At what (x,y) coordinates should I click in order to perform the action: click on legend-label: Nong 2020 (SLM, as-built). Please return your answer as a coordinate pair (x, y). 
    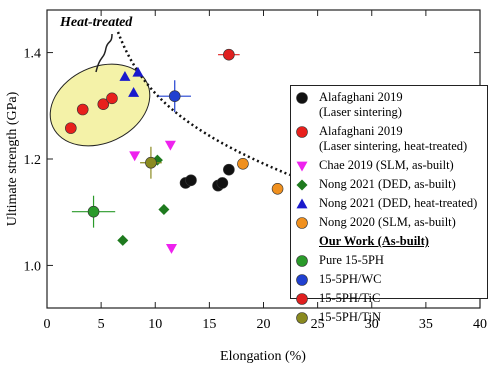
    Looking at the image, I should click on (387, 222).